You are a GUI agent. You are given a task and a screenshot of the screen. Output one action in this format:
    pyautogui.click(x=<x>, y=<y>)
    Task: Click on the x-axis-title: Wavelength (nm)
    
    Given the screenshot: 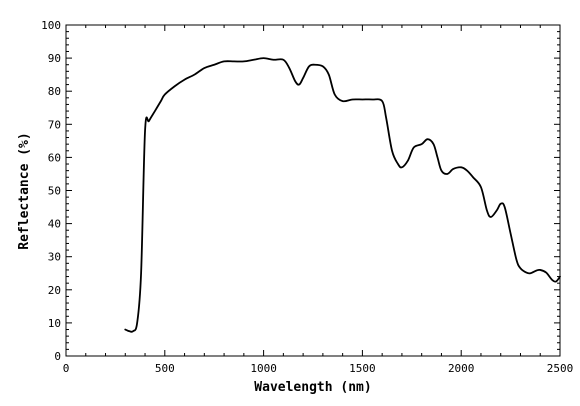 What is the action you would take?
    pyautogui.click(x=312, y=387)
    